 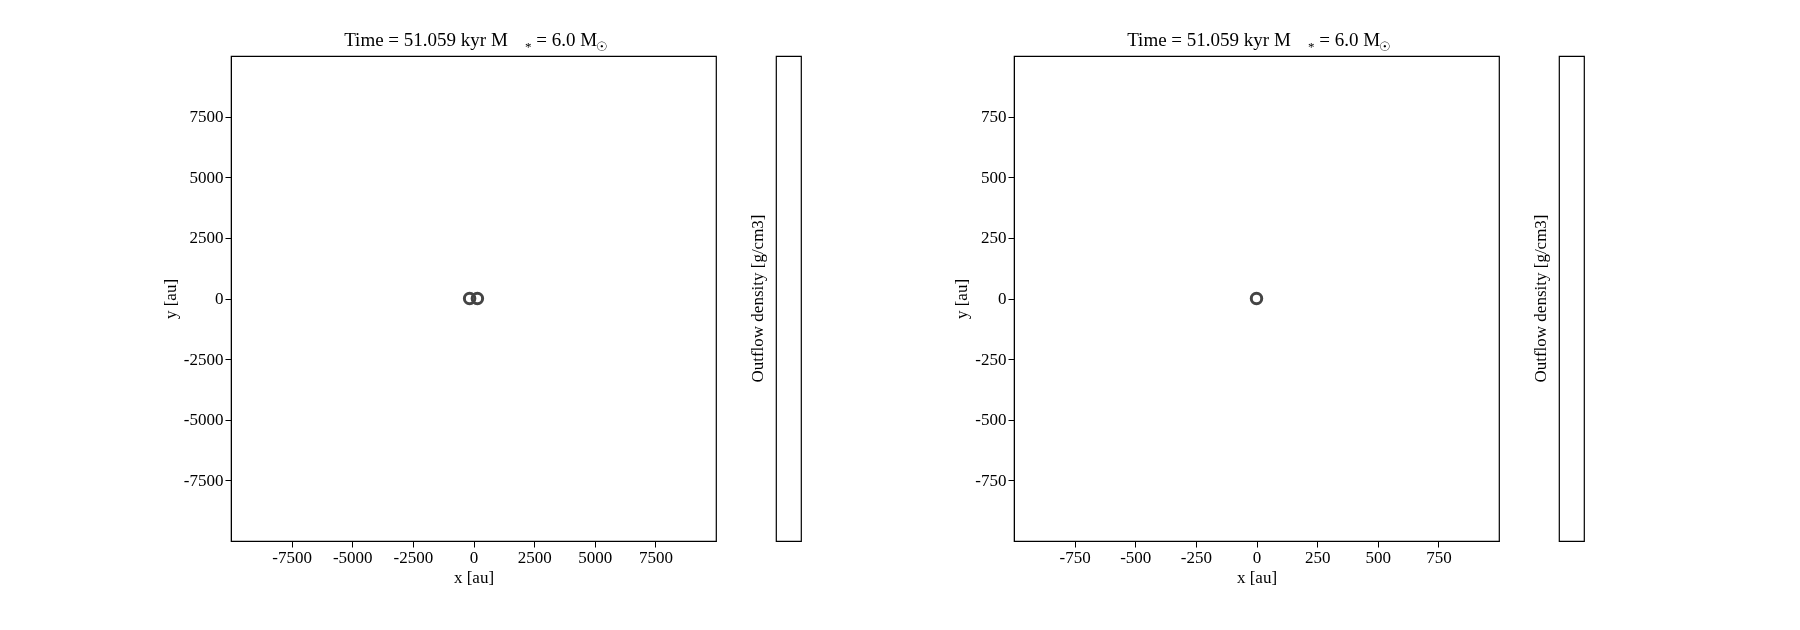 I want to click on x-tick-label: -7500, so click(x=292, y=557).